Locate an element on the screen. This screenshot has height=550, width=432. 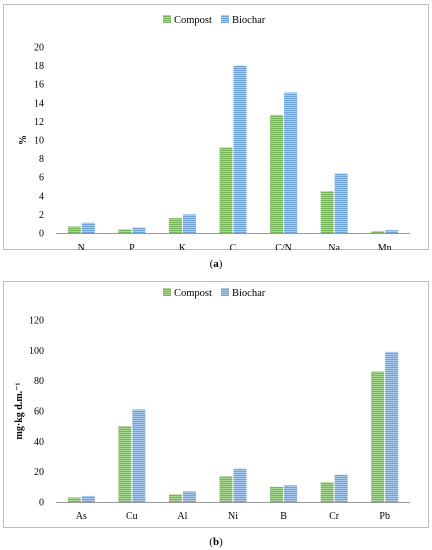
caption-a: (a) is located at coordinates (216, 264).